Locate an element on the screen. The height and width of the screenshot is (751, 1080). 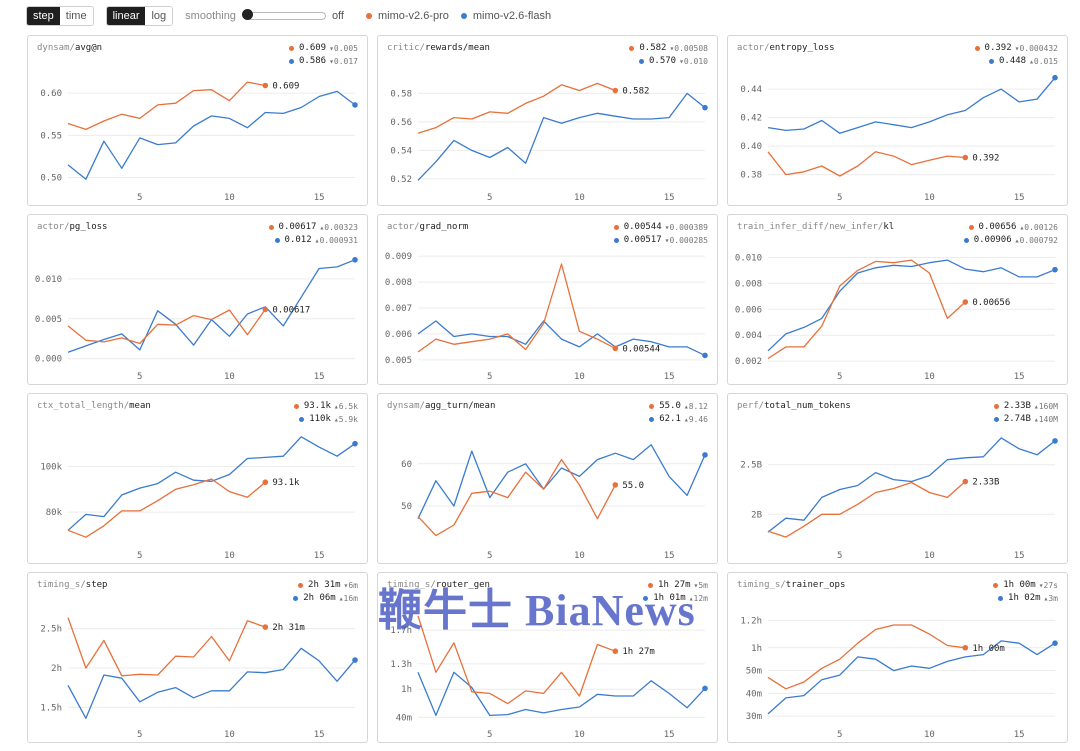
scale-log-option: log is located at coordinates (159, 16).